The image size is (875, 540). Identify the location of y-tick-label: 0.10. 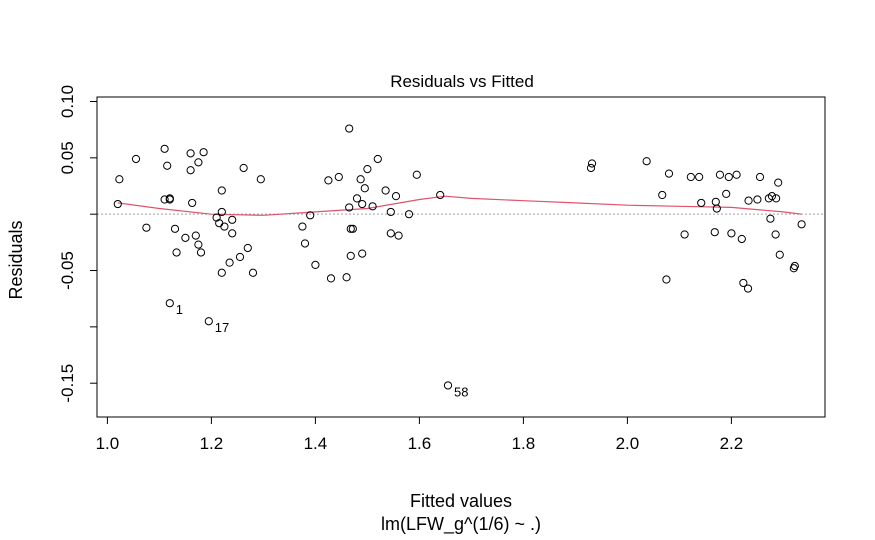
(67, 101).